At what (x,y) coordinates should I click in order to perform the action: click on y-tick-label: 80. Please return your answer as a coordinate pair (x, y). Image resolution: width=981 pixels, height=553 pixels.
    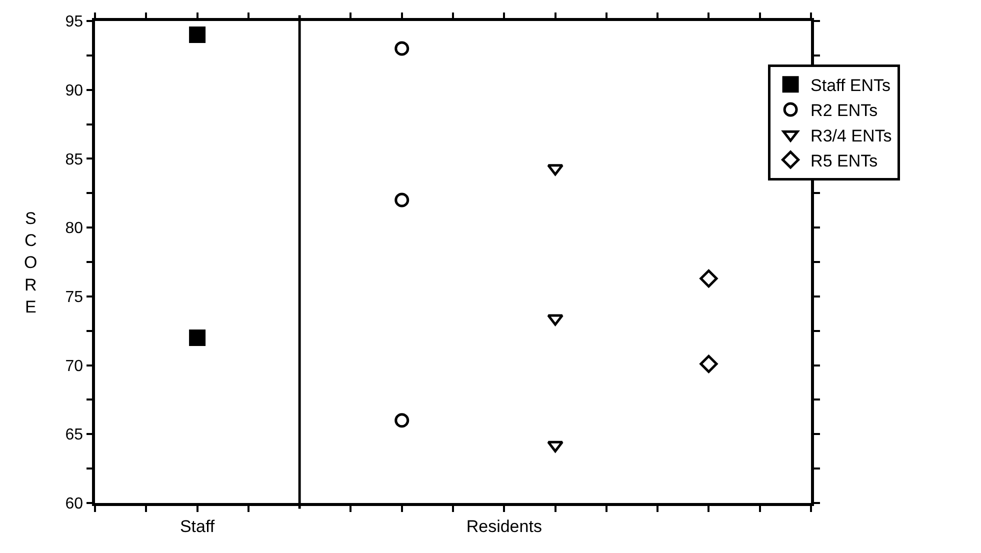
    Looking at the image, I should click on (74, 229).